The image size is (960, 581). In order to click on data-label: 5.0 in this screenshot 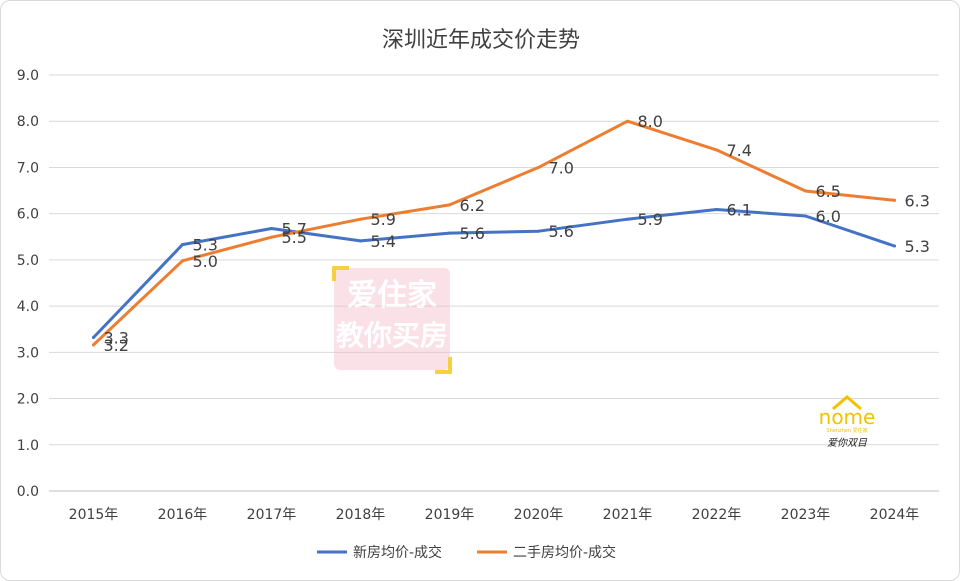, I will do `click(205, 261)`.